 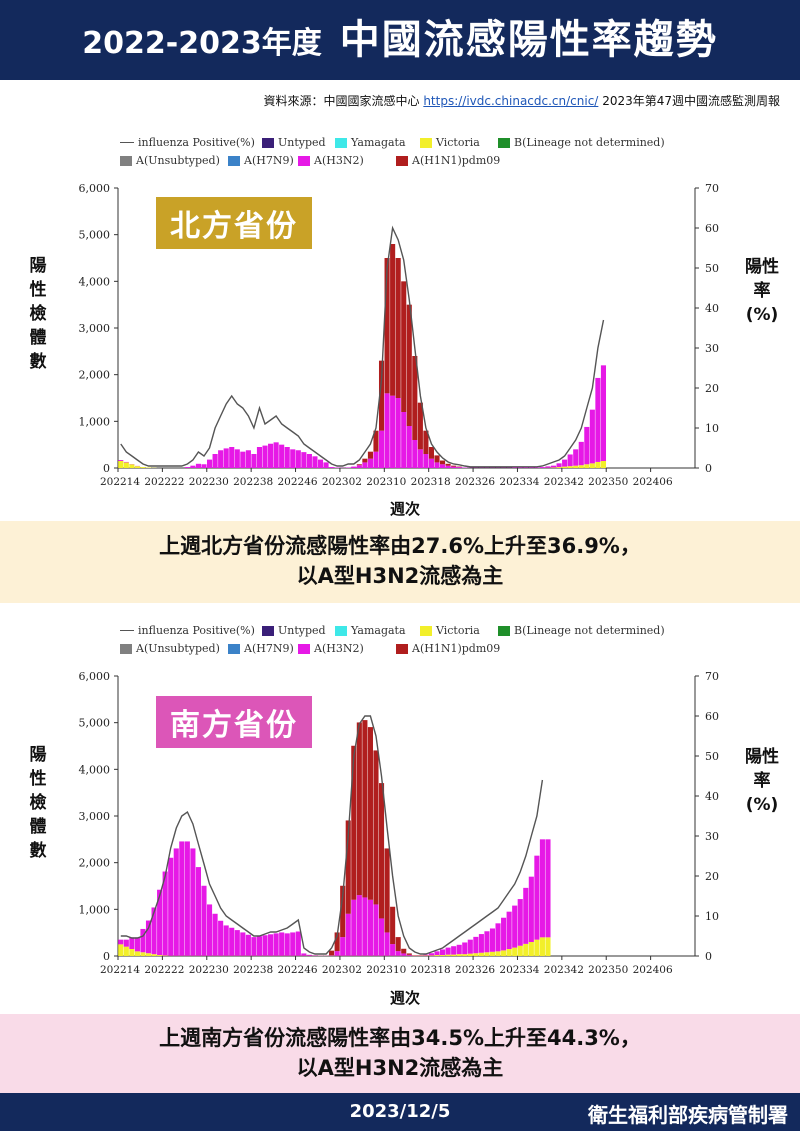 I want to click on legend-label: A(Unsubtyped), so click(x=178, y=648).